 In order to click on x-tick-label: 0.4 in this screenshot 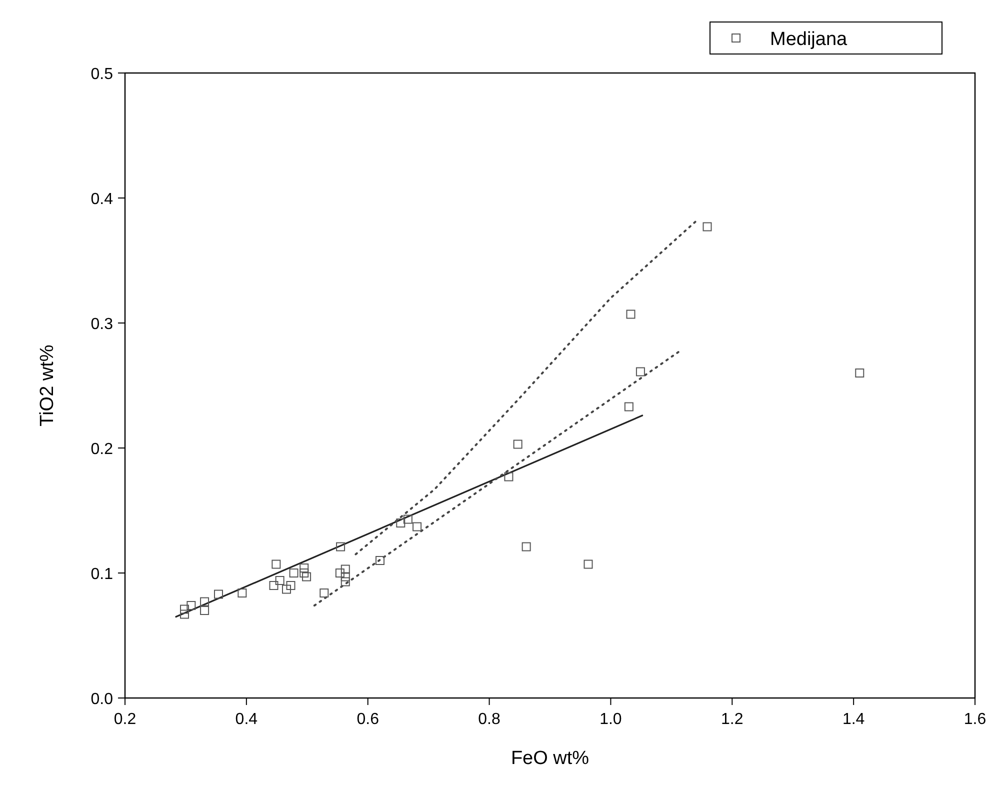, I will do `click(246, 719)`.